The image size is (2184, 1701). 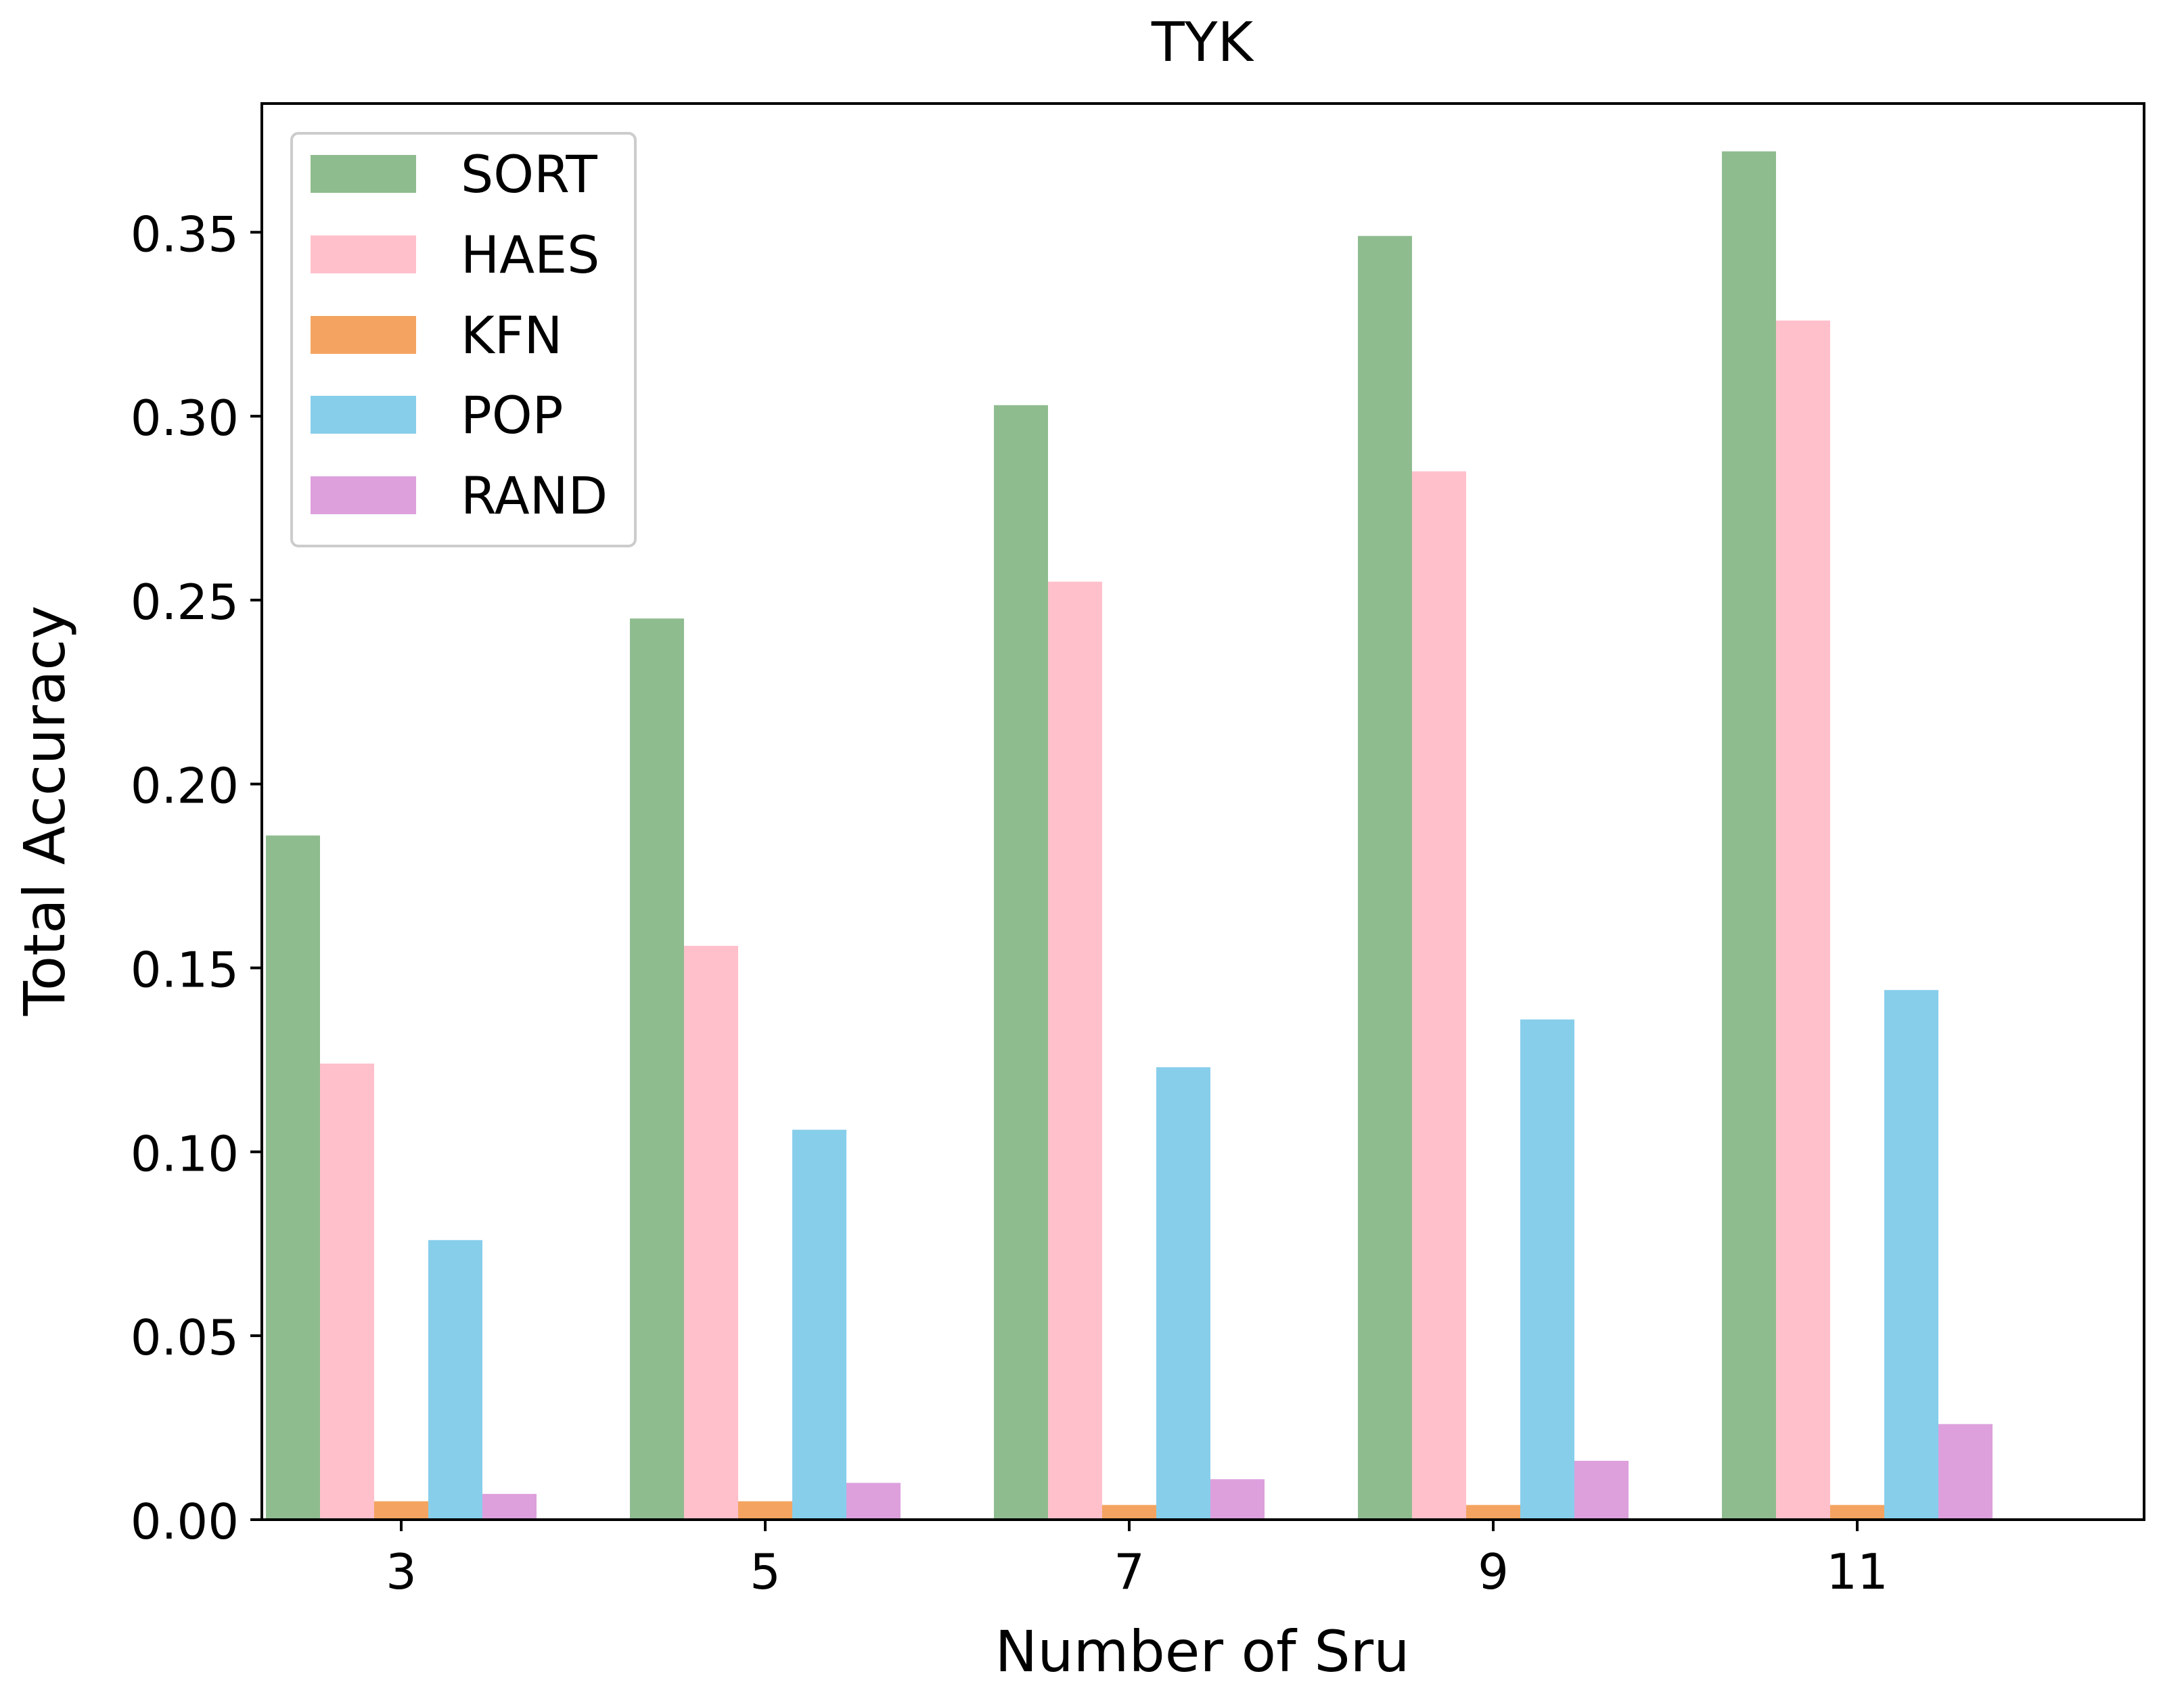 What do you see at coordinates (1203, 42) in the screenshot?
I see `chart-title: TYK` at bounding box center [1203, 42].